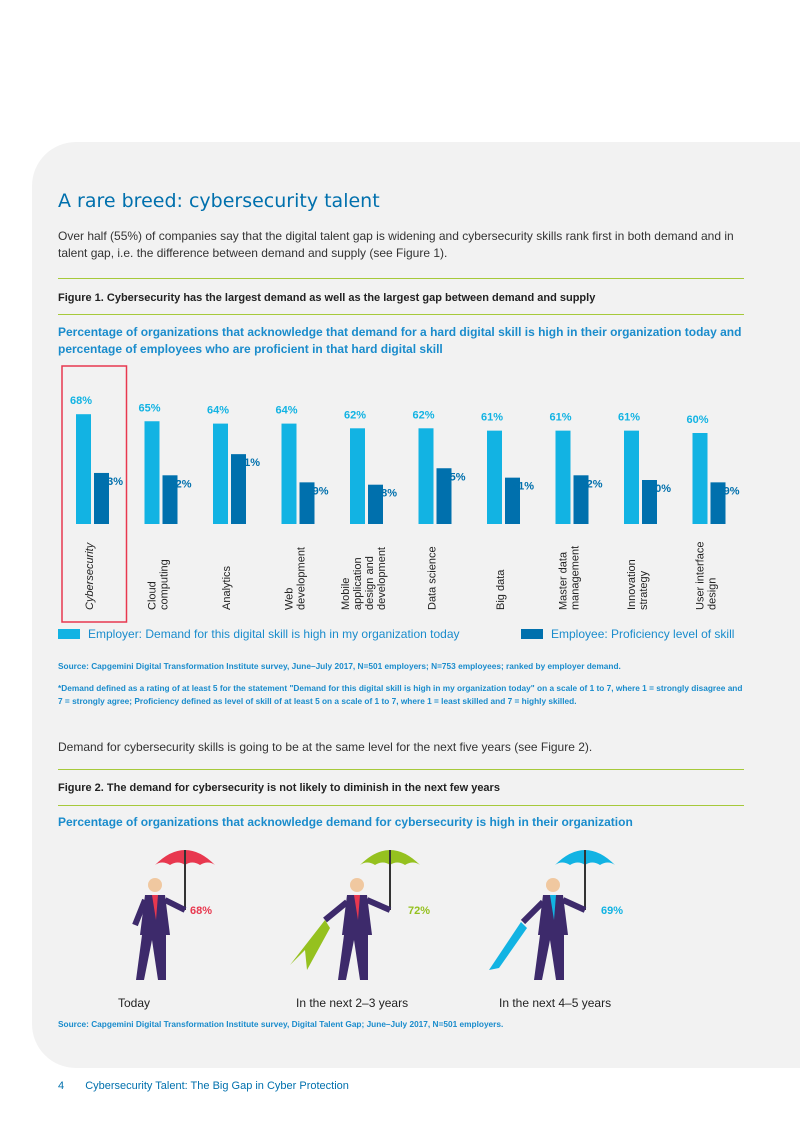 This screenshot has height=1132, width=800. I want to click on value-label-employer: 68%, so click(81, 401).